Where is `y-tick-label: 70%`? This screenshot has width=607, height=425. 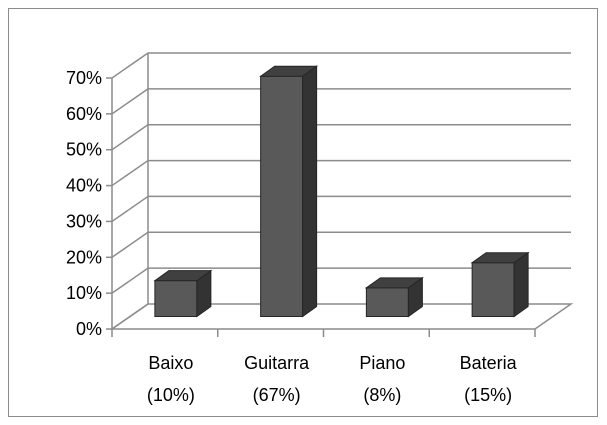
y-tick-label: 70% is located at coordinates (84, 78).